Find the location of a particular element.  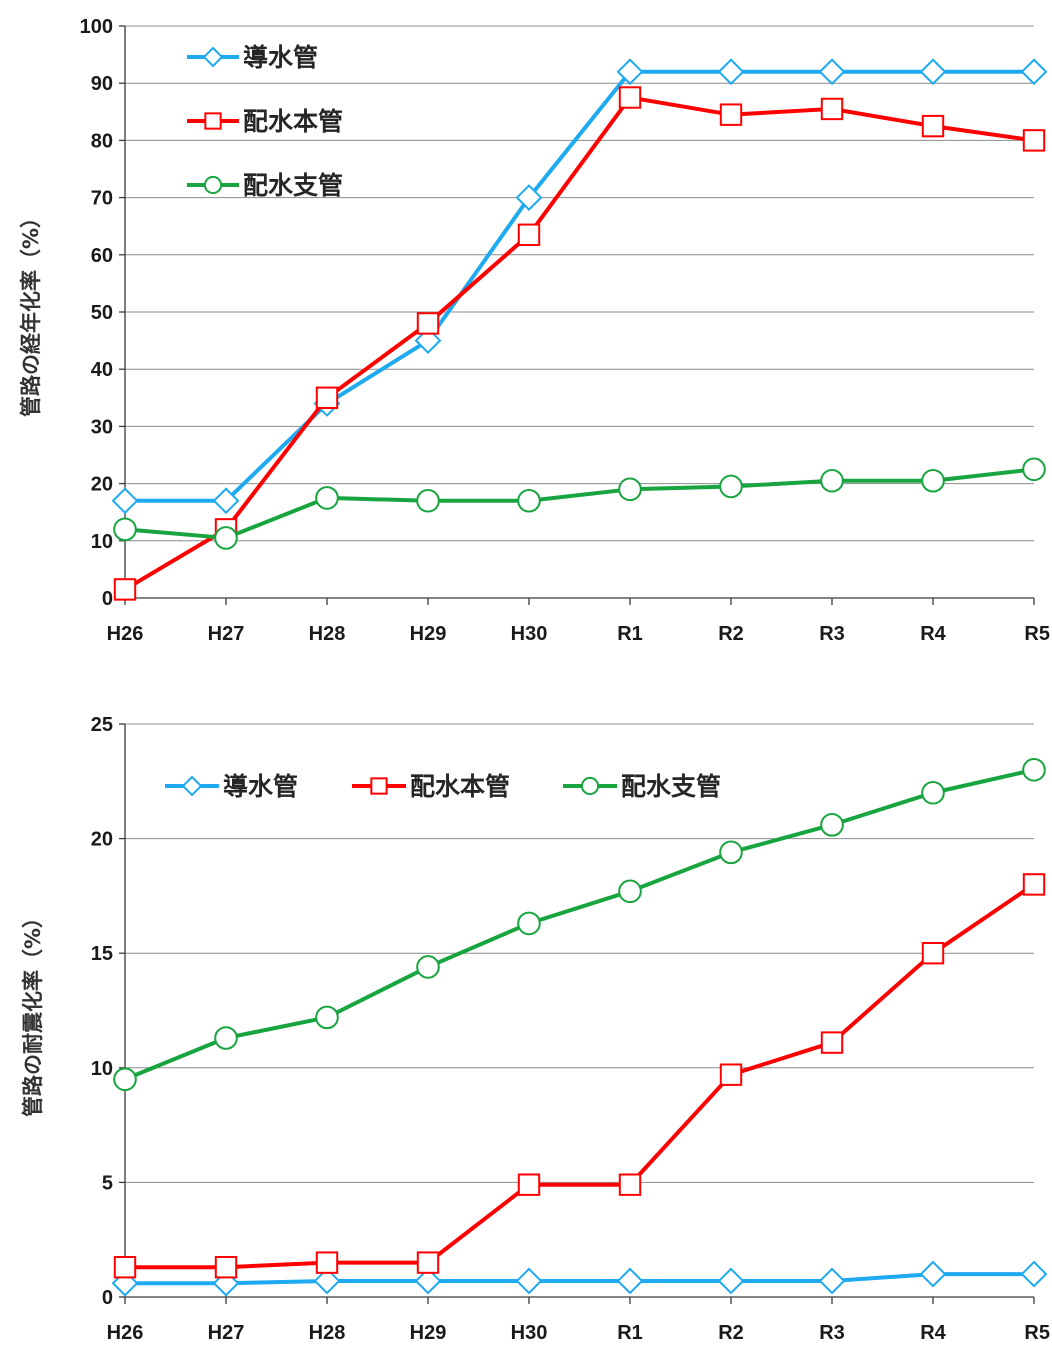

y-tick-label: 5 is located at coordinates (107, 1183).